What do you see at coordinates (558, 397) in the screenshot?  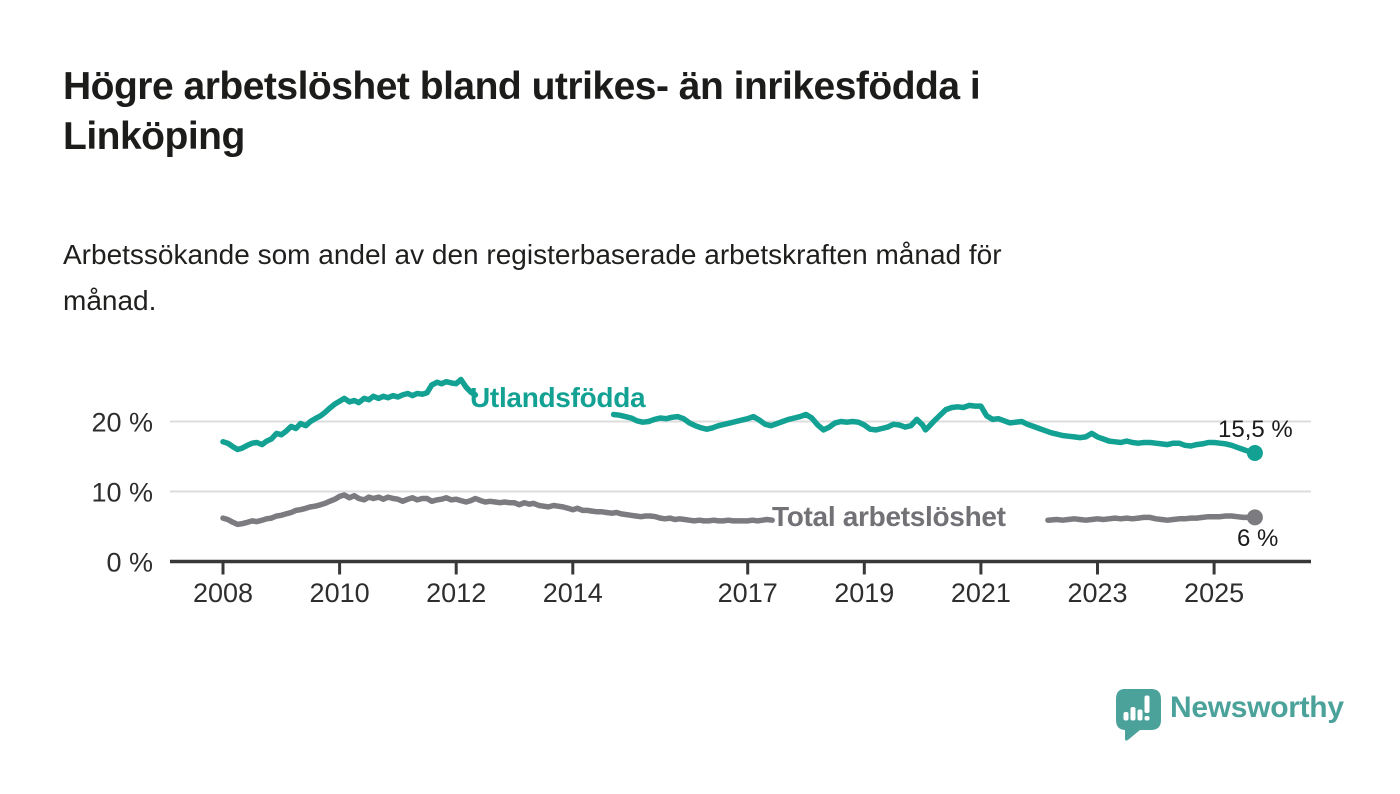 I see `series-label-utlandsfodda: Utlandsfödda` at bounding box center [558, 397].